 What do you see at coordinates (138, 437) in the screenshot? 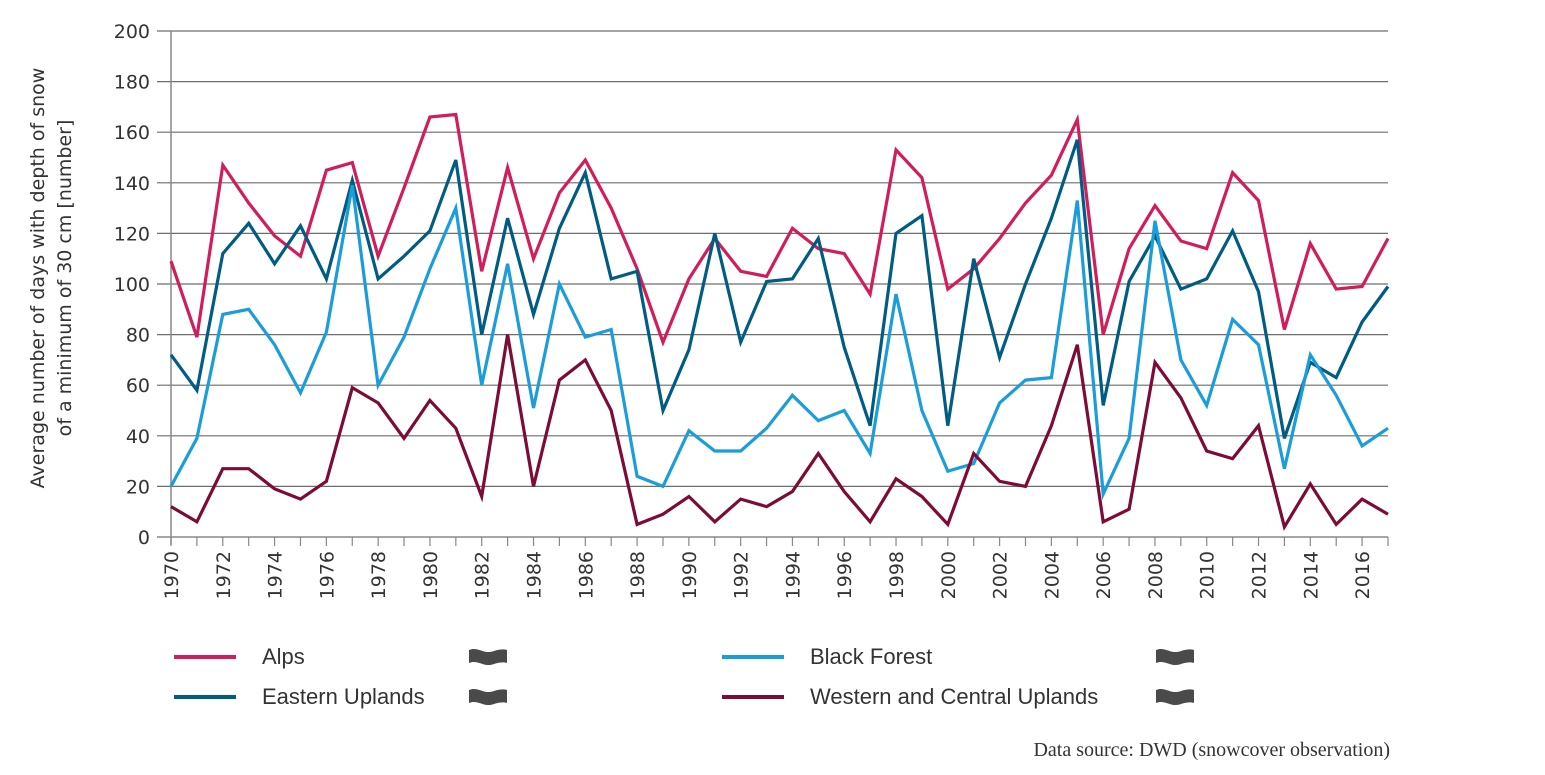
I see `y-tick-label: 40` at bounding box center [138, 437].